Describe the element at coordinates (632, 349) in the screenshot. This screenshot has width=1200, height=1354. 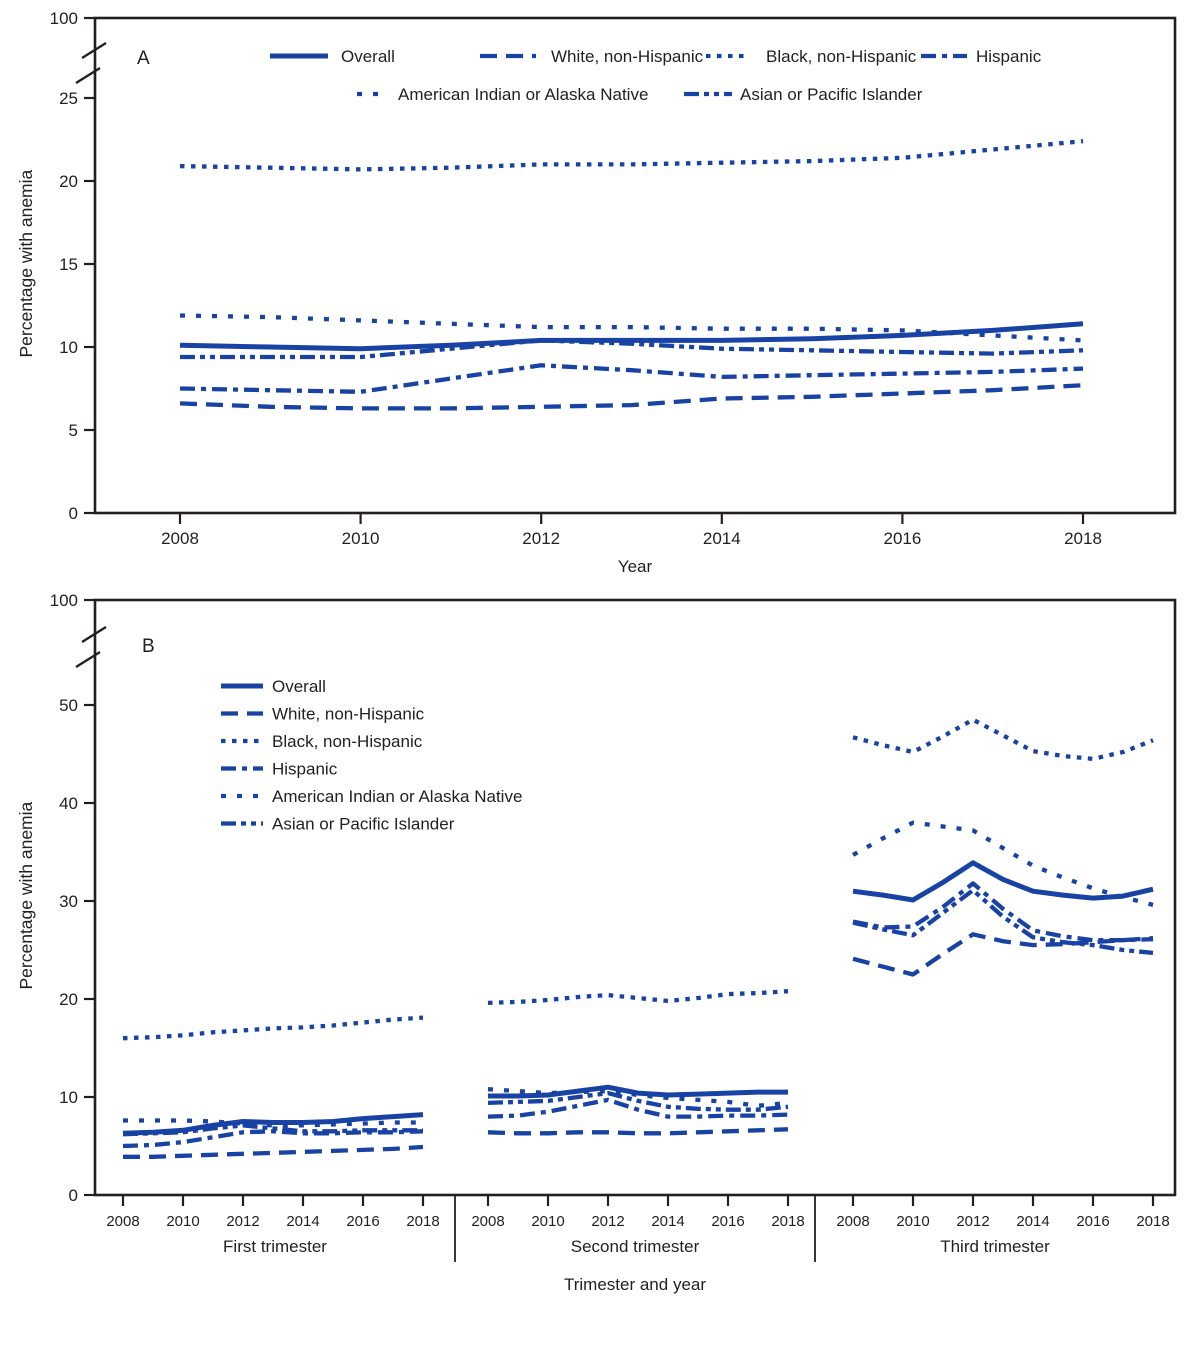
I see `series-line-asian-or-pacific-islander` at that location.